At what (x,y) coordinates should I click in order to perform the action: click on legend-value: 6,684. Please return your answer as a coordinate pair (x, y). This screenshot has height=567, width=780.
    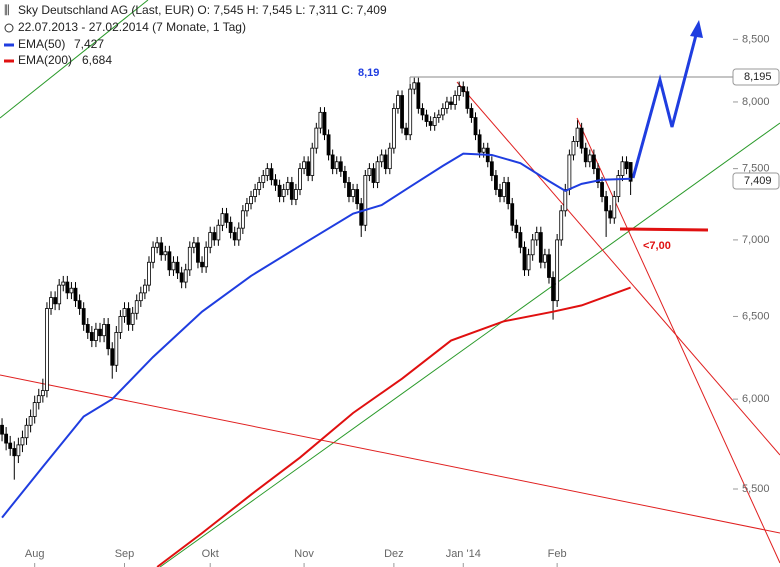
    Looking at the image, I should click on (97, 60).